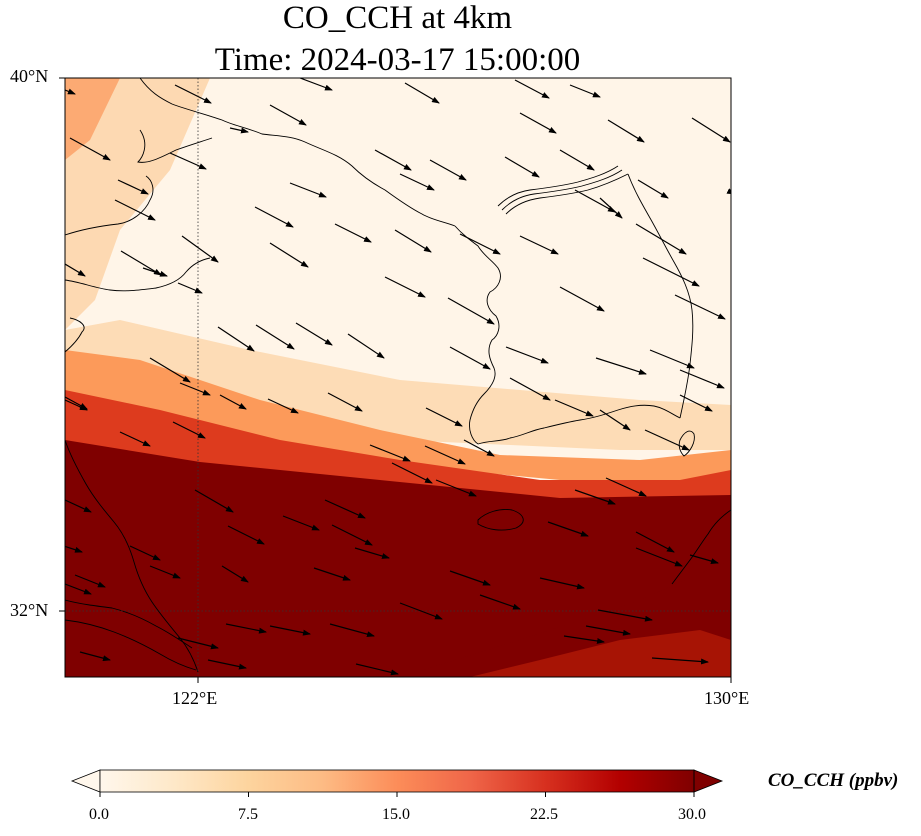 The height and width of the screenshot is (836, 921). Describe the element at coordinates (579, 424) in the screenshot. I see `coast-korea-south` at that location.